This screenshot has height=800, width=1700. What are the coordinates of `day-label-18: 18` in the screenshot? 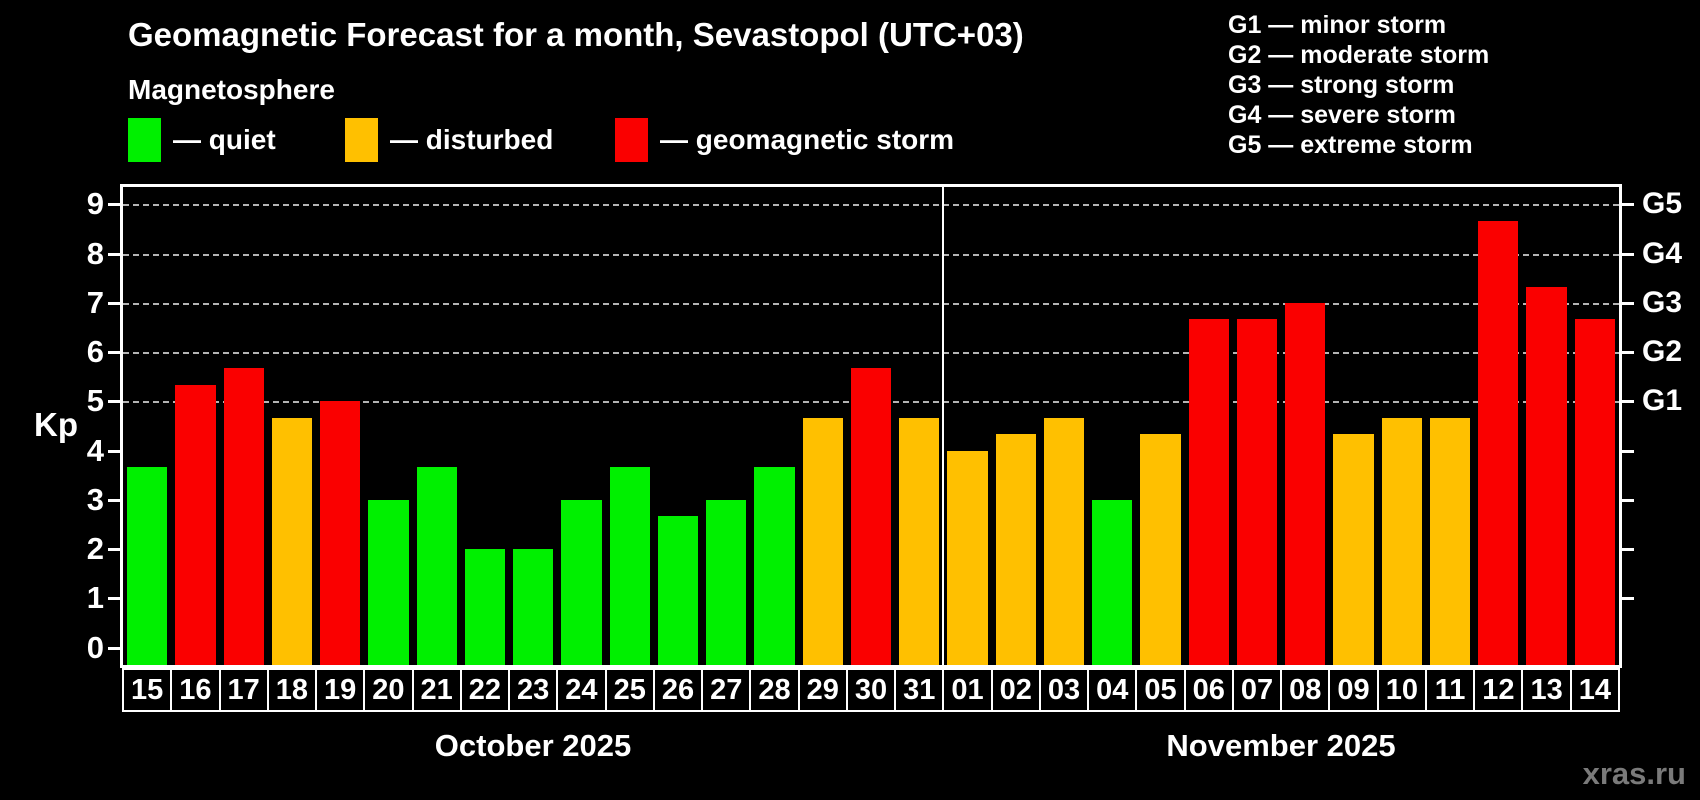 It's located at (292, 690).